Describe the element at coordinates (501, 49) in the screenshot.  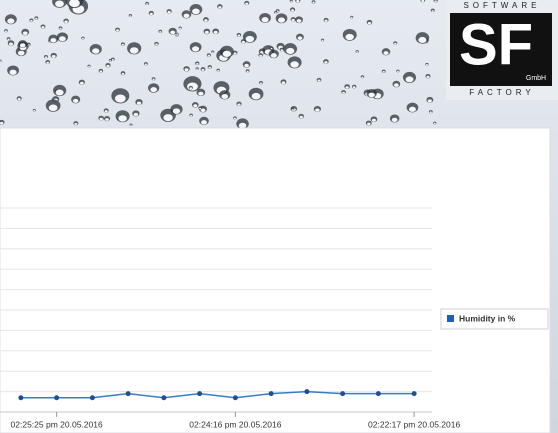
I see `logo-box` at that location.